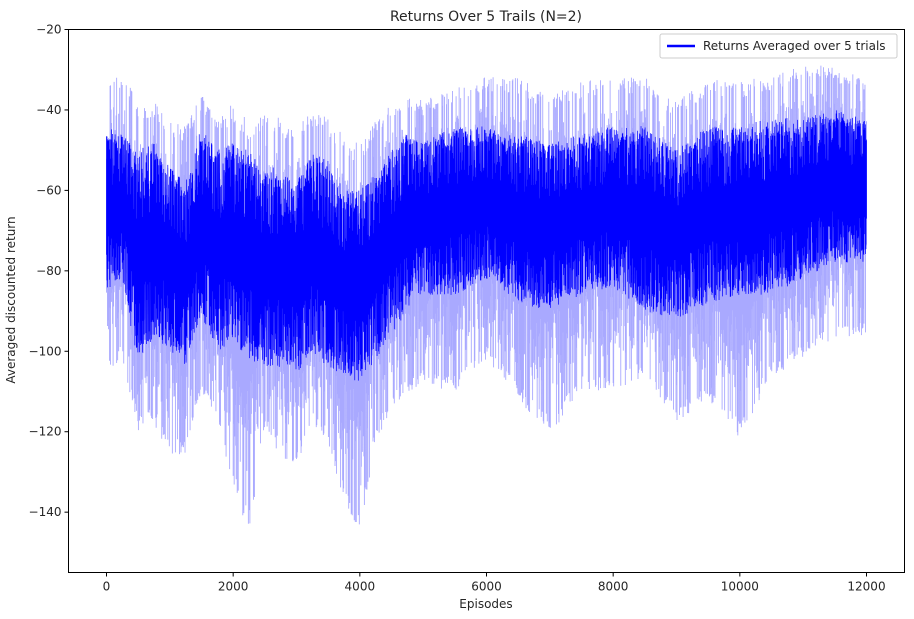 This screenshot has height=619, width=914. I want to click on x-tick-label: 0, so click(107, 587).